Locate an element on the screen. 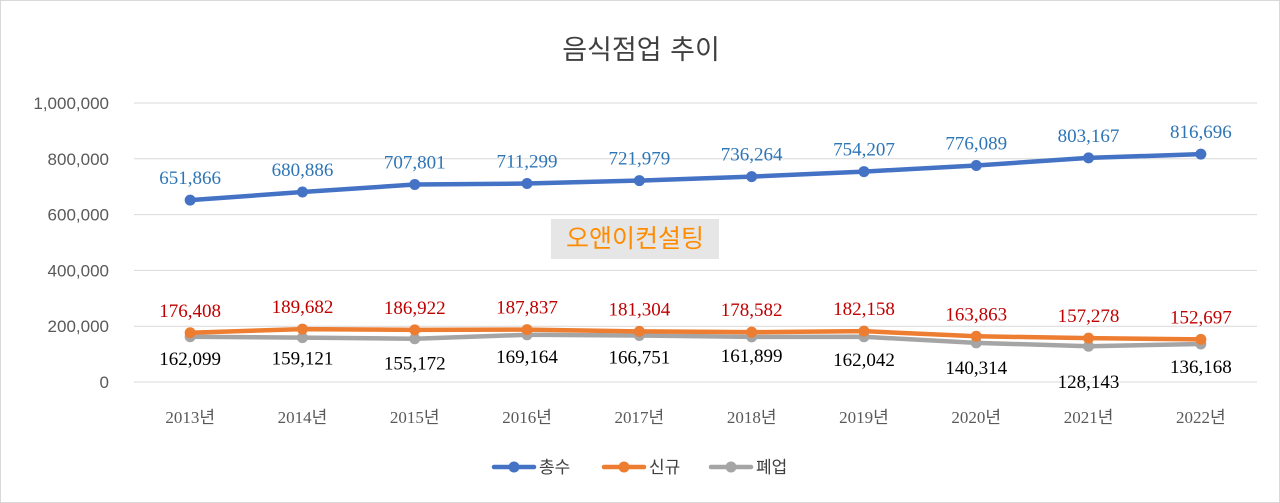 This screenshot has height=503, width=1280. data-label: 721,979 is located at coordinates (639, 159).